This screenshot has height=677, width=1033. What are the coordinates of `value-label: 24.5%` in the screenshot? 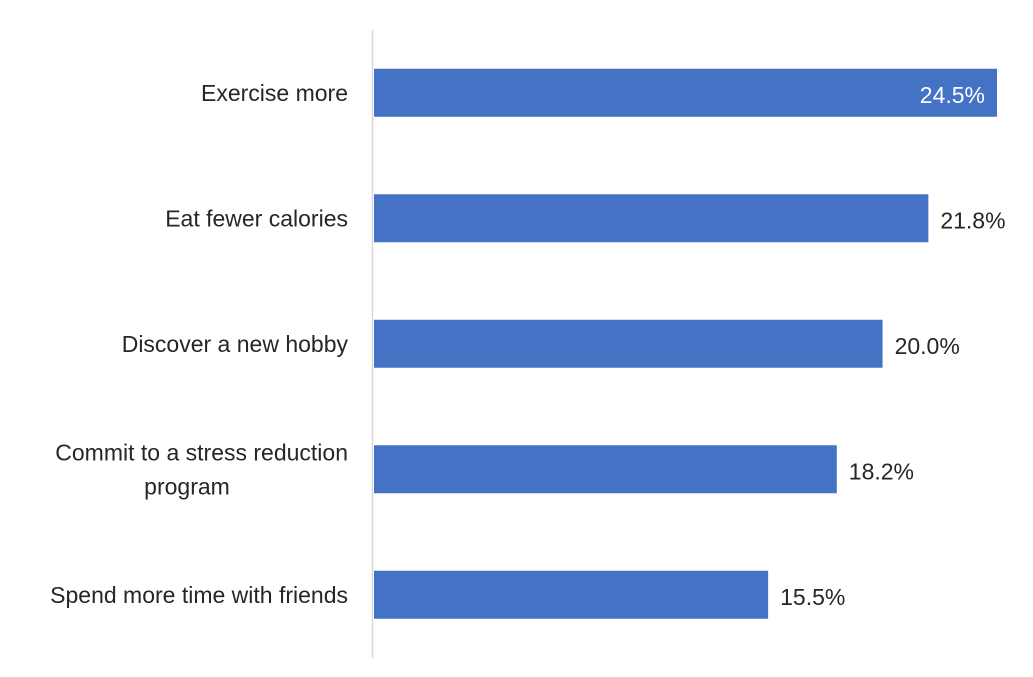 It's located at (952, 95).